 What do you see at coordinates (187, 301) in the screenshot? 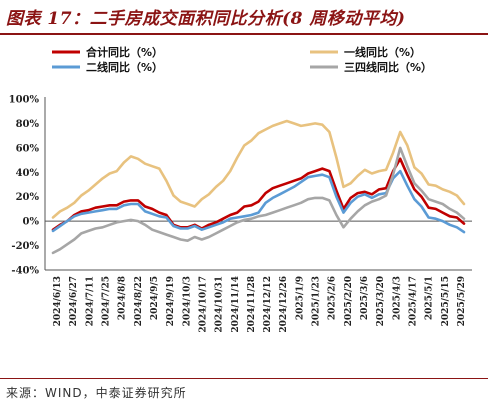
I see `x-tick-label: 2024/10/3` at bounding box center [187, 301].